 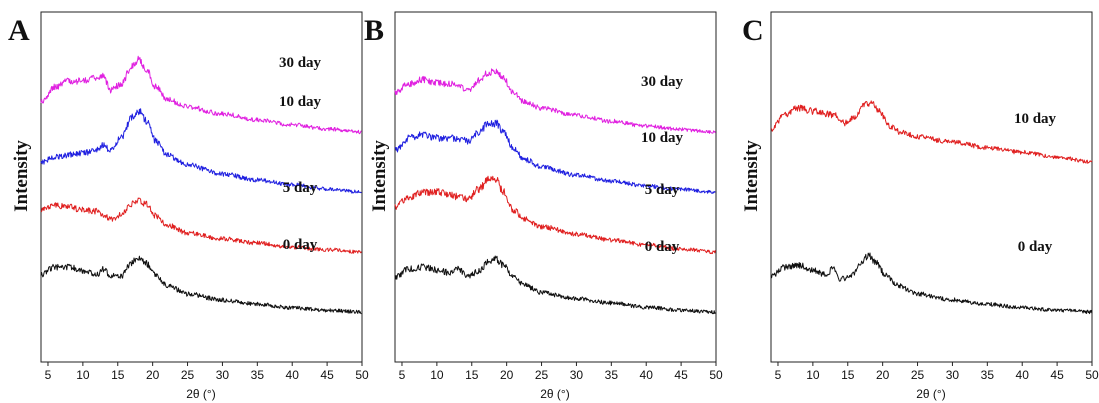 I want to click on panel-c-x-tick-label: 35, so click(x=988, y=375).